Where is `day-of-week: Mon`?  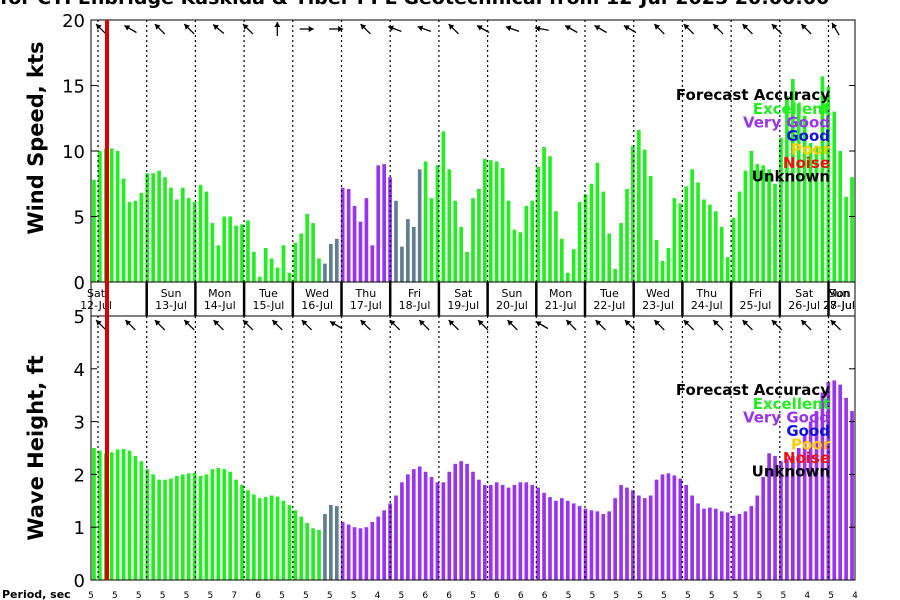 day-of-week: Mon is located at coordinates (219, 293).